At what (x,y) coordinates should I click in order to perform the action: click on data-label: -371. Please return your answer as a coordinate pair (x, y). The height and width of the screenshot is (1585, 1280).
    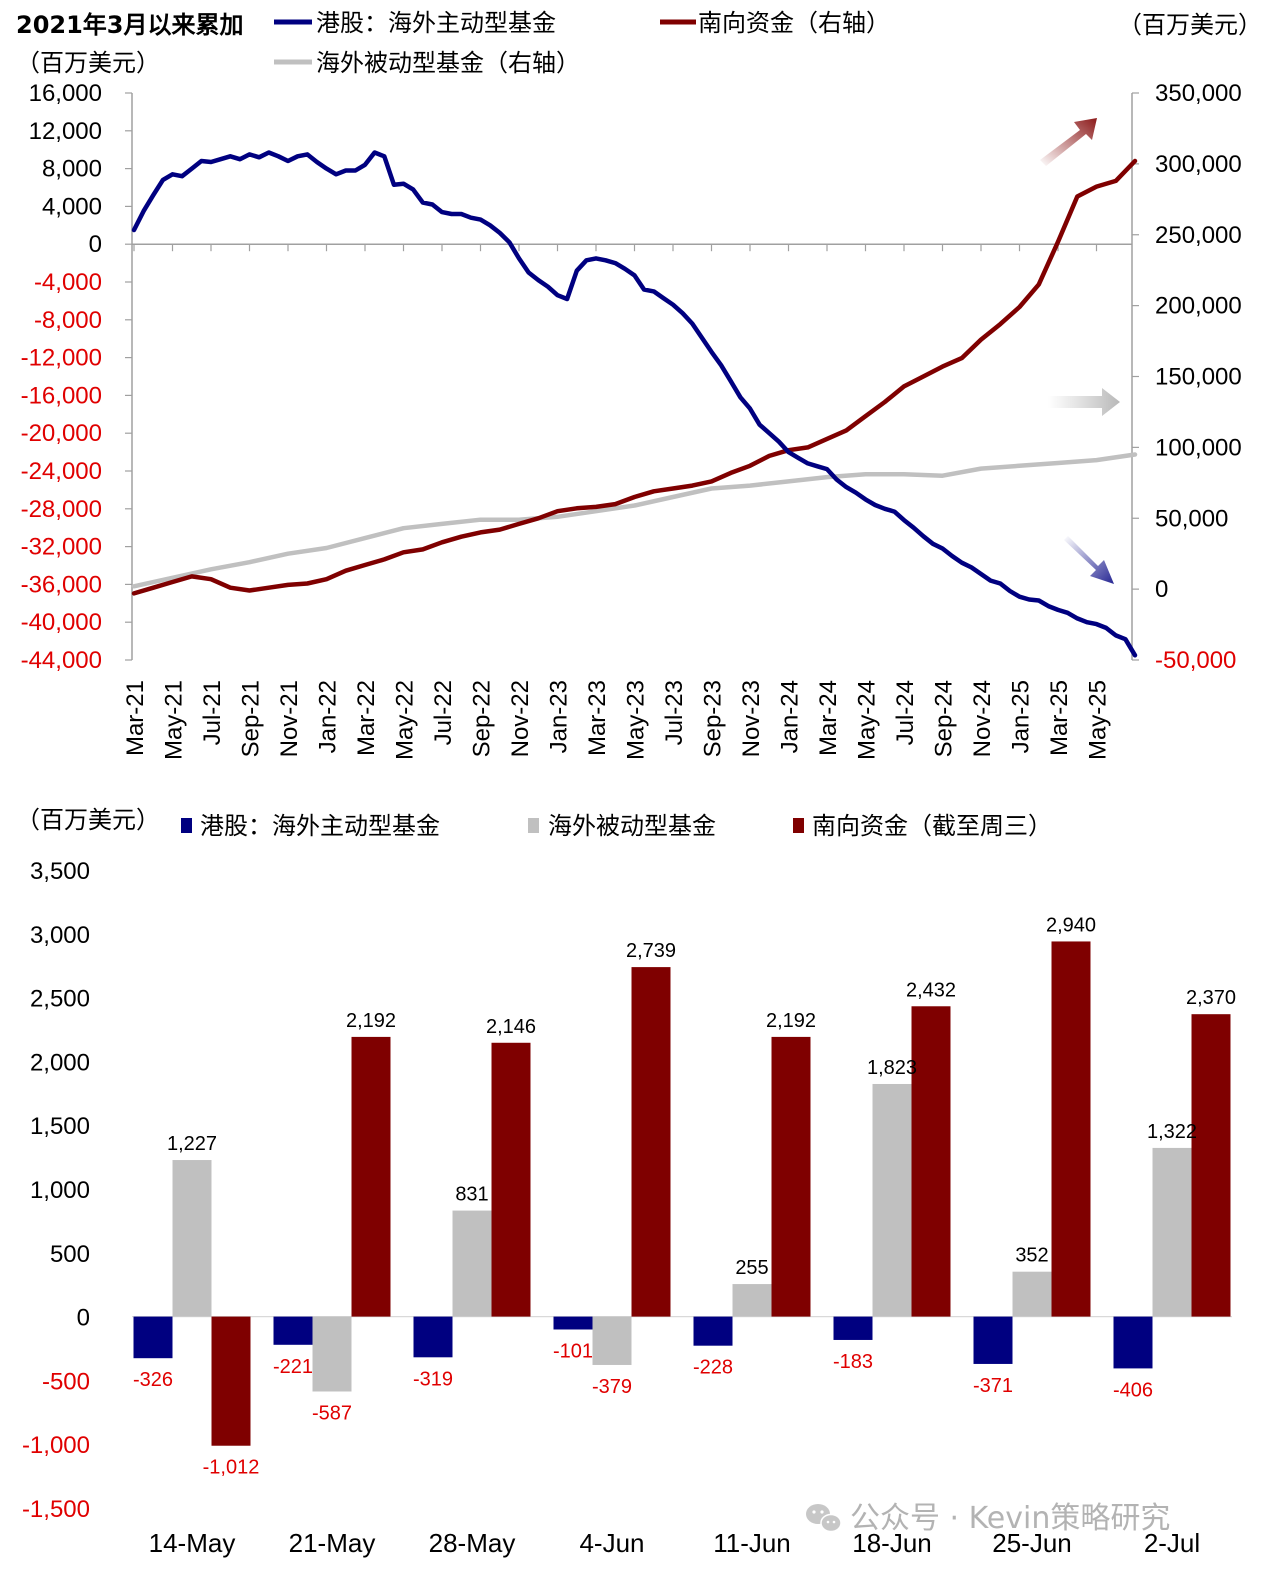
    Looking at the image, I should click on (993, 1386).